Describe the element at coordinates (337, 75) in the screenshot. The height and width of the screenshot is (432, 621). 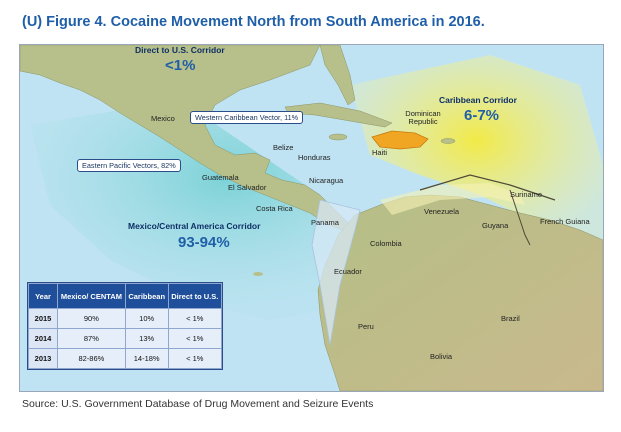
I see `landmass-florida` at that location.